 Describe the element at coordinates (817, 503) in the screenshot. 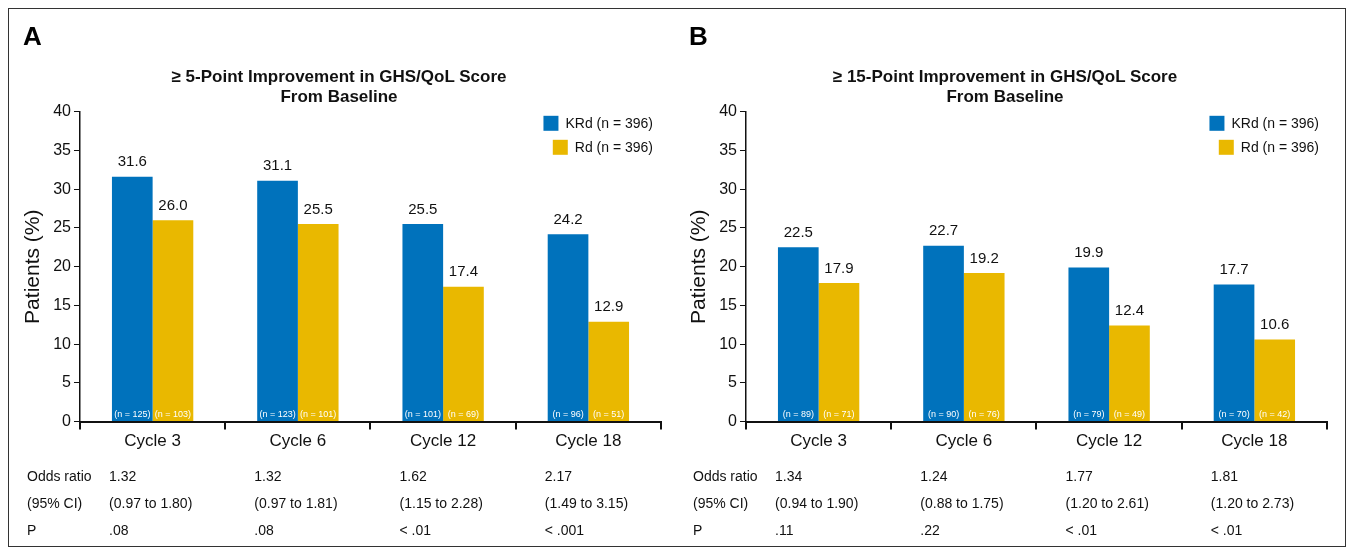

I see `text: (0.94 to 1.90)` at that location.